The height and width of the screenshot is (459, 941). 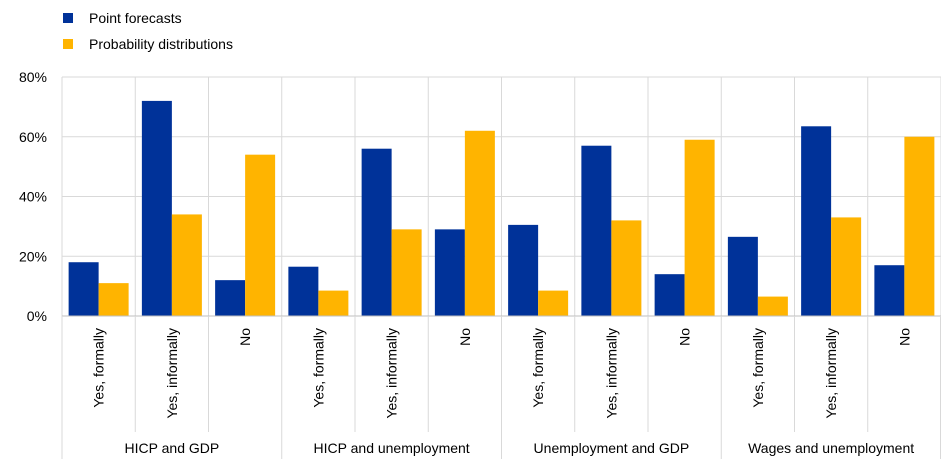 I want to click on category-label-9: Yes, formally, so click(x=758, y=368).